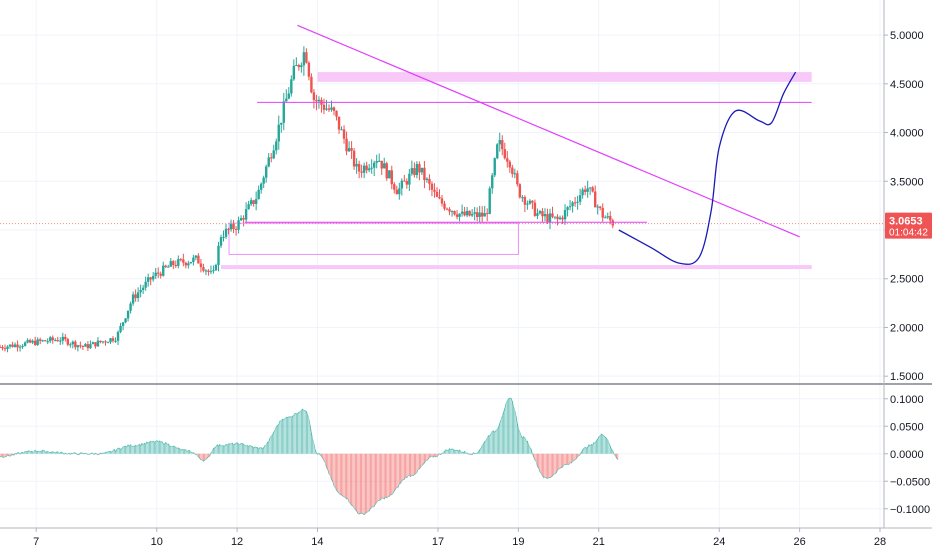 This screenshot has height=550, width=932. Describe the element at coordinates (373, 238) in the screenshot. I see `range-box` at that location.